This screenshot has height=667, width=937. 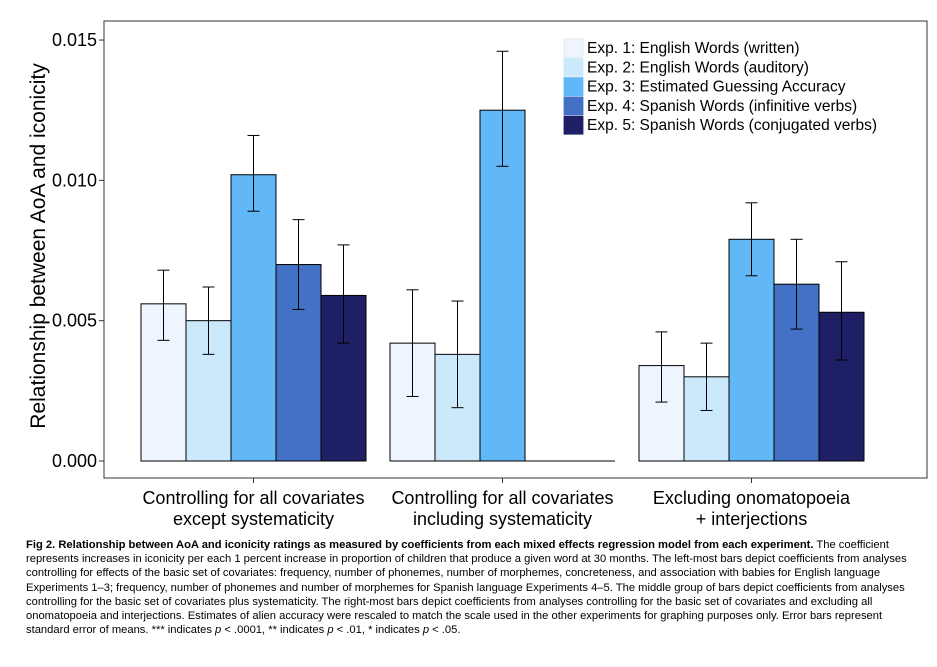 What do you see at coordinates (182, 630) in the screenshot?
I see `caption-sig-1: *** indicates` at bounding box center [182, 630].